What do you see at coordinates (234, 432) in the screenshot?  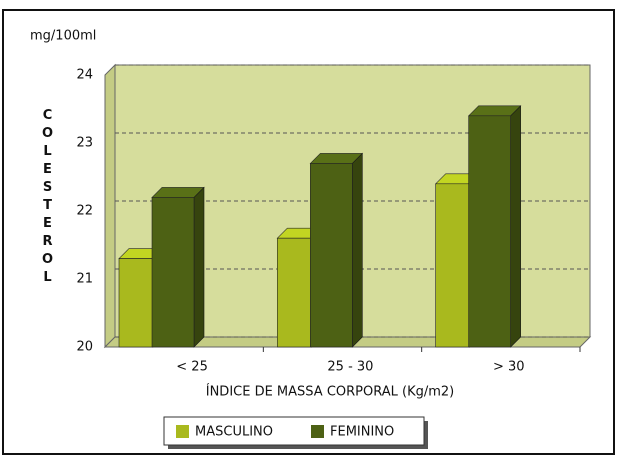 I see `legend-label: MASCULINO` at bounding box center [234, 432].